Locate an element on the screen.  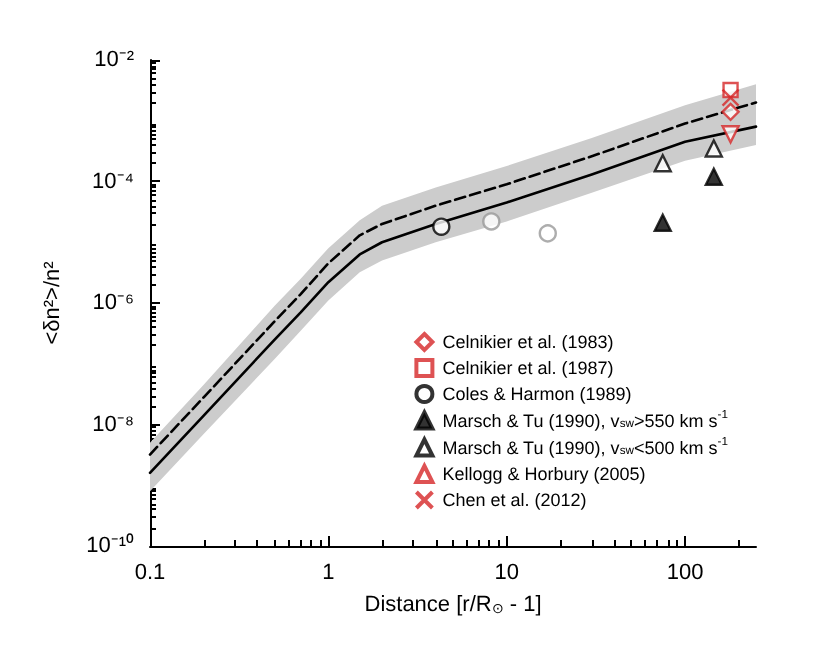
legend-label: Celnikier et al. (1987) is located at coordinates (528, 368).